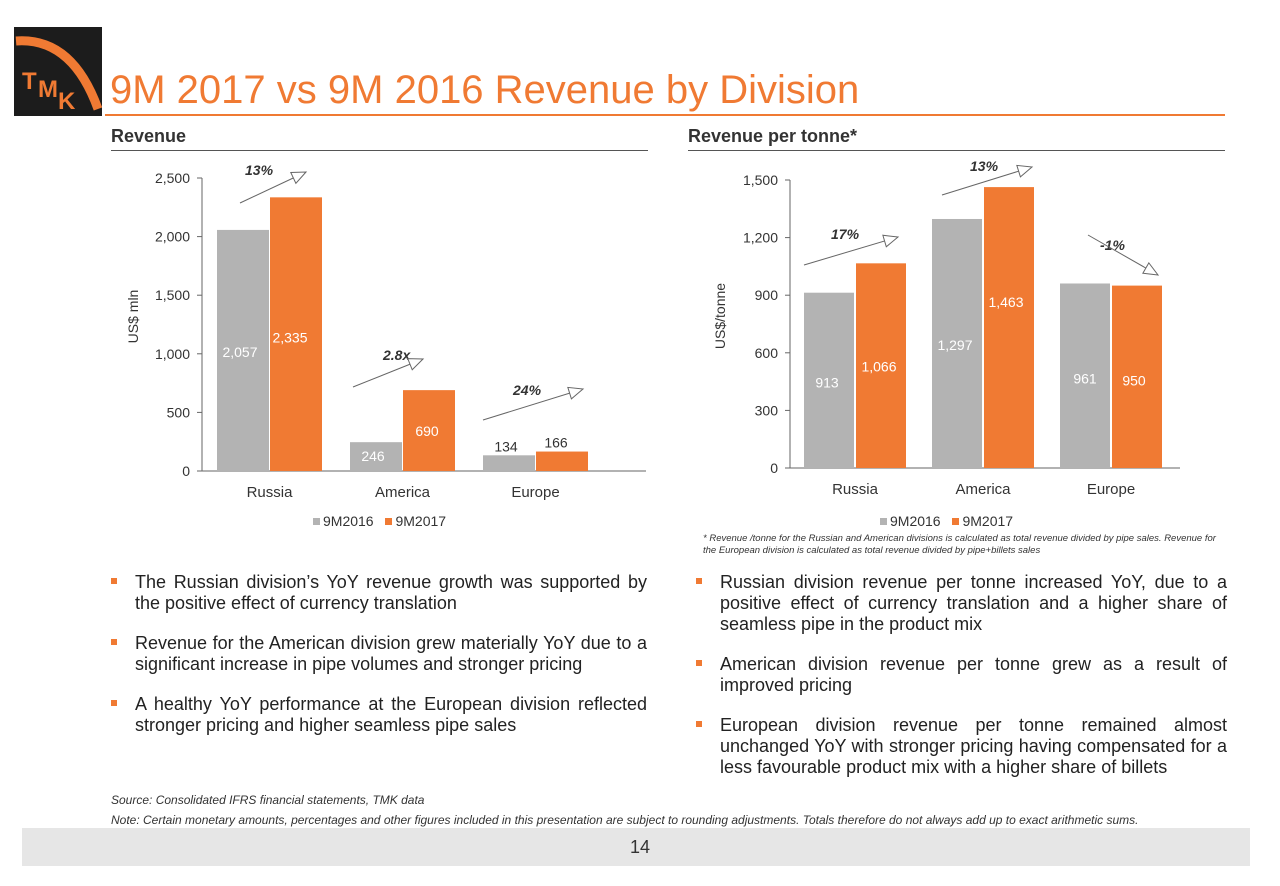 The width and height of the screenshot is (1280, 886). I want to click on data-label: 1,463, so click(1005, 302).